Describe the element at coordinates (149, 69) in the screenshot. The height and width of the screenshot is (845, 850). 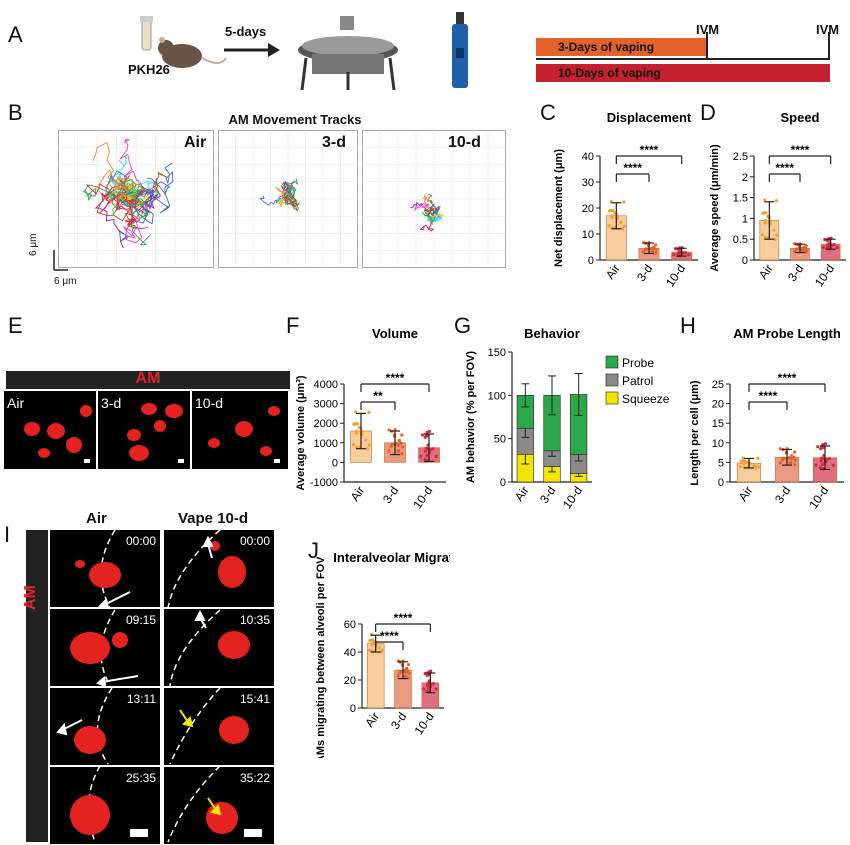
I see `pkh26-label: PKH26` at that location.